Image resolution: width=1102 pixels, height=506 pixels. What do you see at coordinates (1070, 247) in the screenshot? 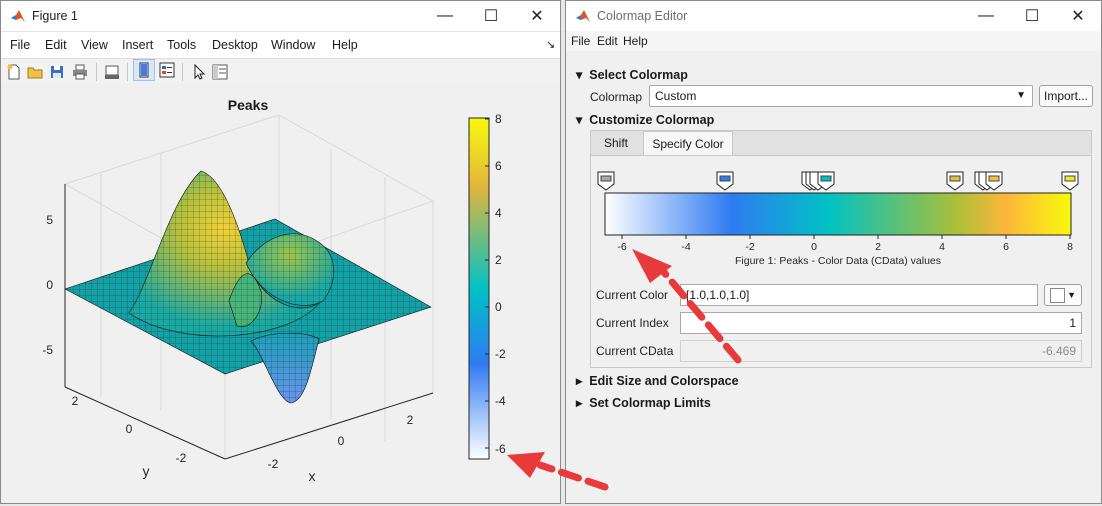
I see `scale-tick-label: 8` at bounding box center [1070, 247].